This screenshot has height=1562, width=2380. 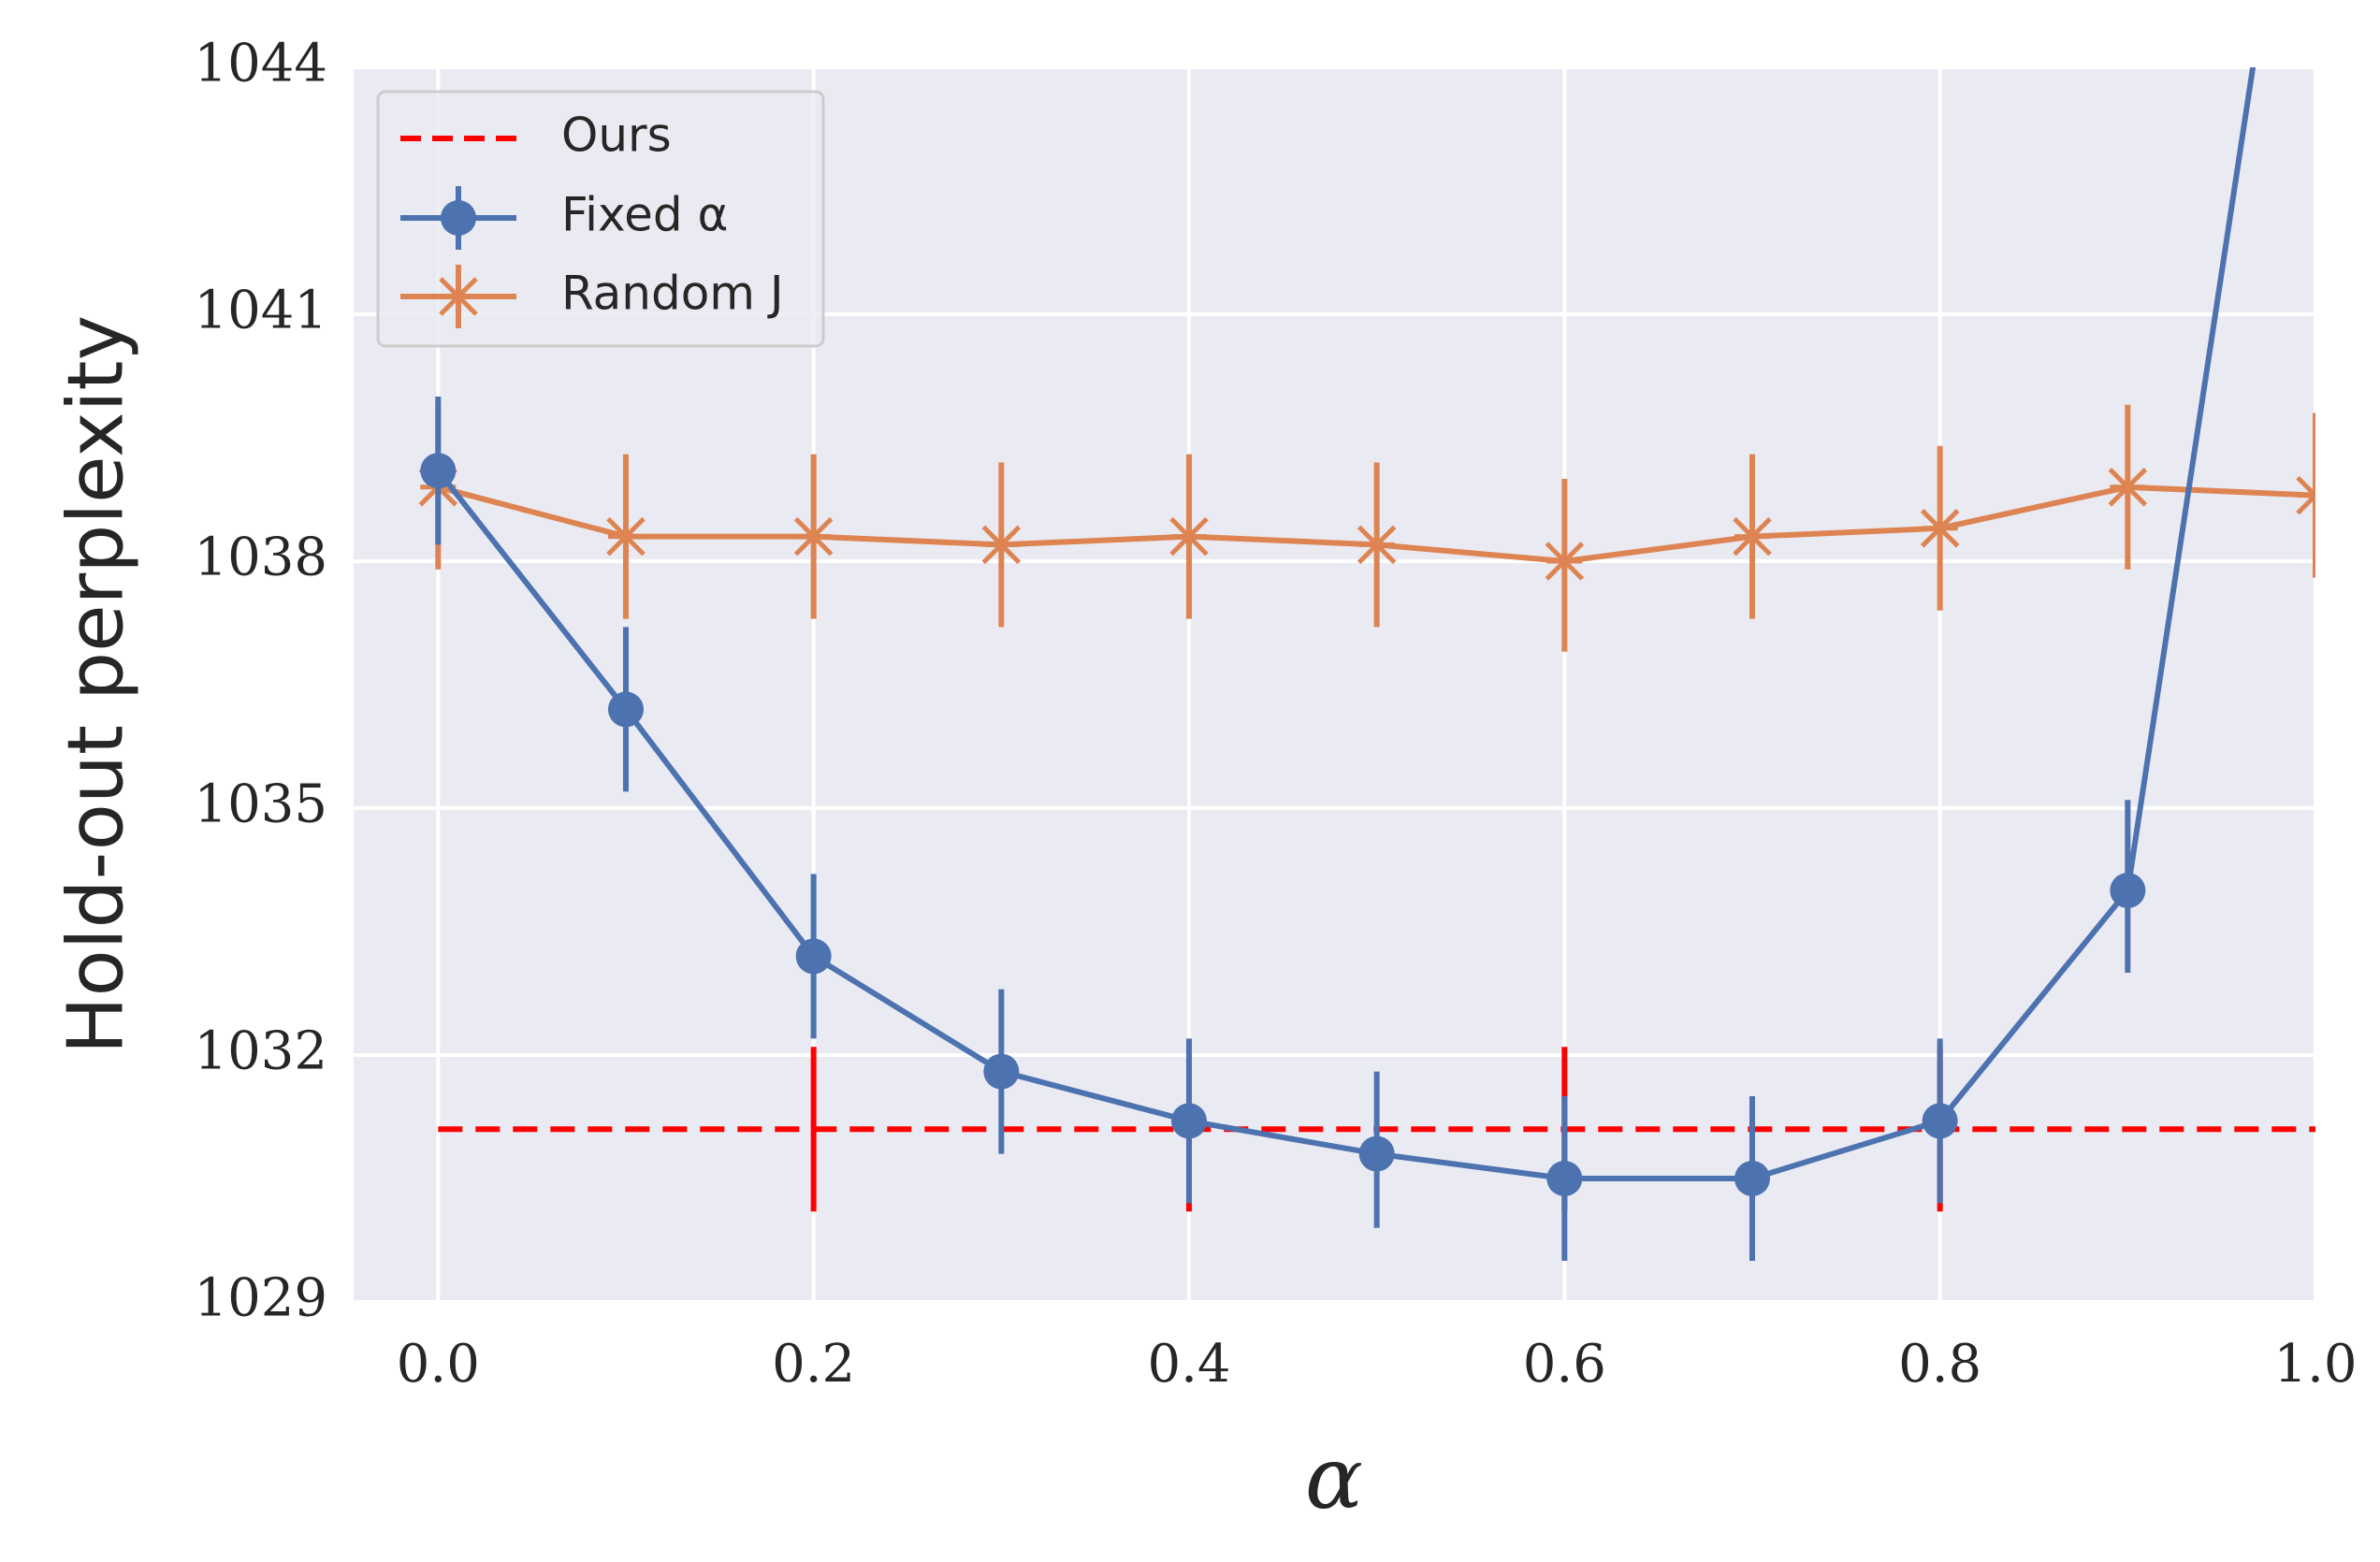 What do you see at coordinates (616, 135) in the screenshot?
I see `legend-label-ours: Ours` at bounding box center [616, 135].